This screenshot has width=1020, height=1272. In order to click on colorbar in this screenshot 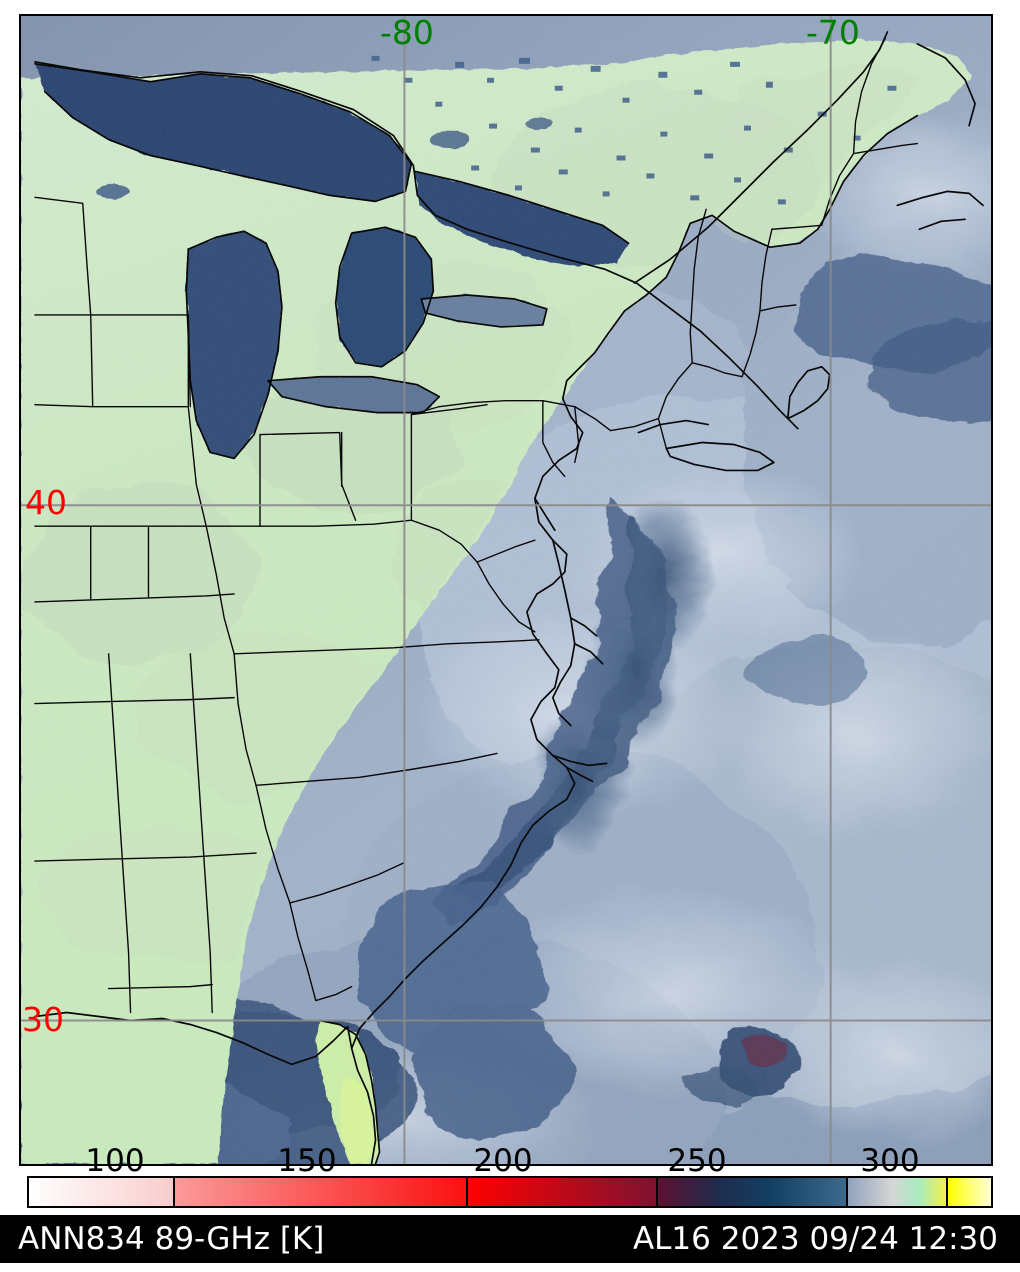, I will do `click(510, 1192)`.